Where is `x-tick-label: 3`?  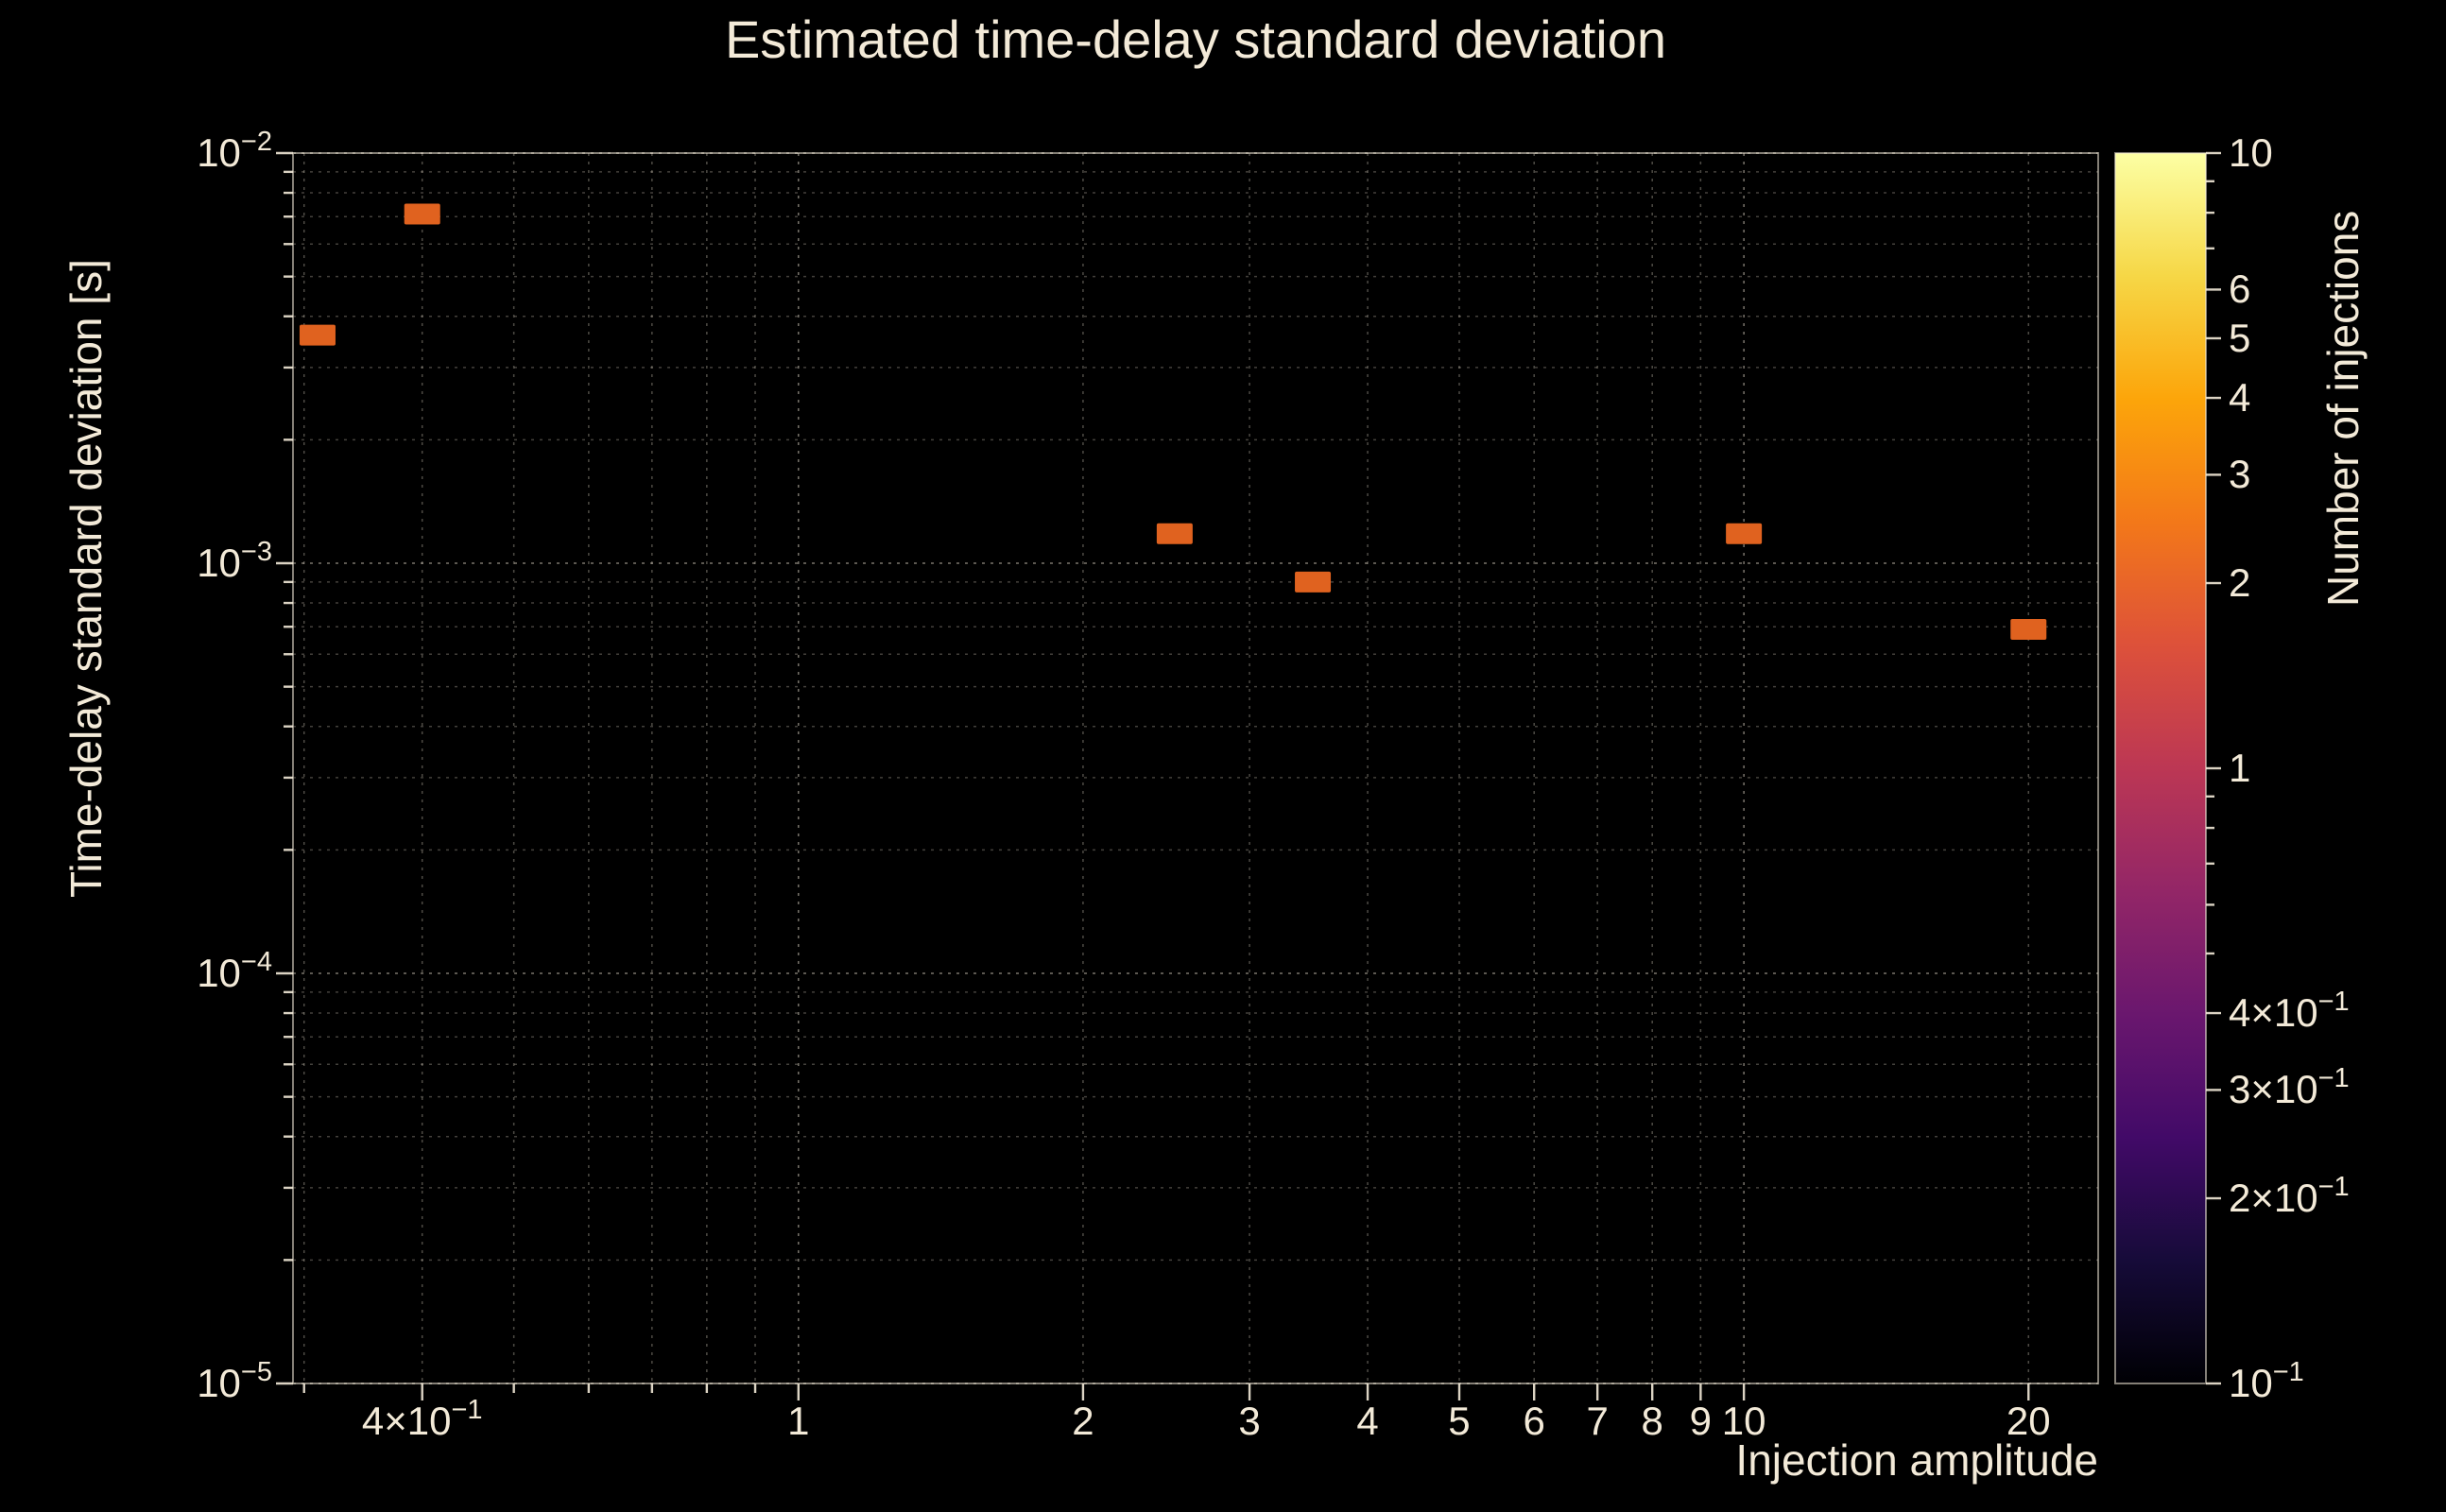 x-tick-label: 3 is located at coordinates (1249, 1421).